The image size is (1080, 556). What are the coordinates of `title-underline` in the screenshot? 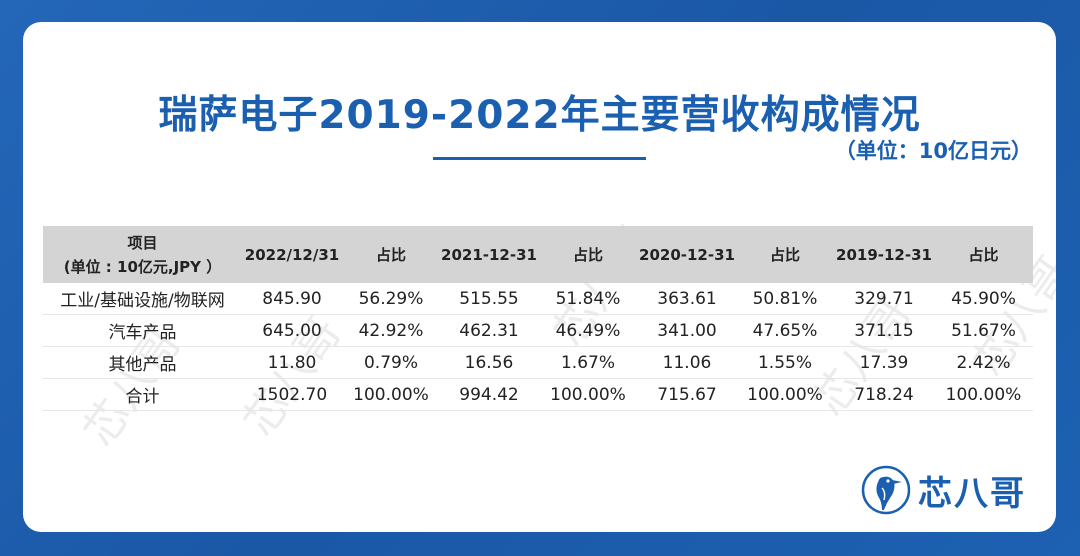 It's located at (539, 158).